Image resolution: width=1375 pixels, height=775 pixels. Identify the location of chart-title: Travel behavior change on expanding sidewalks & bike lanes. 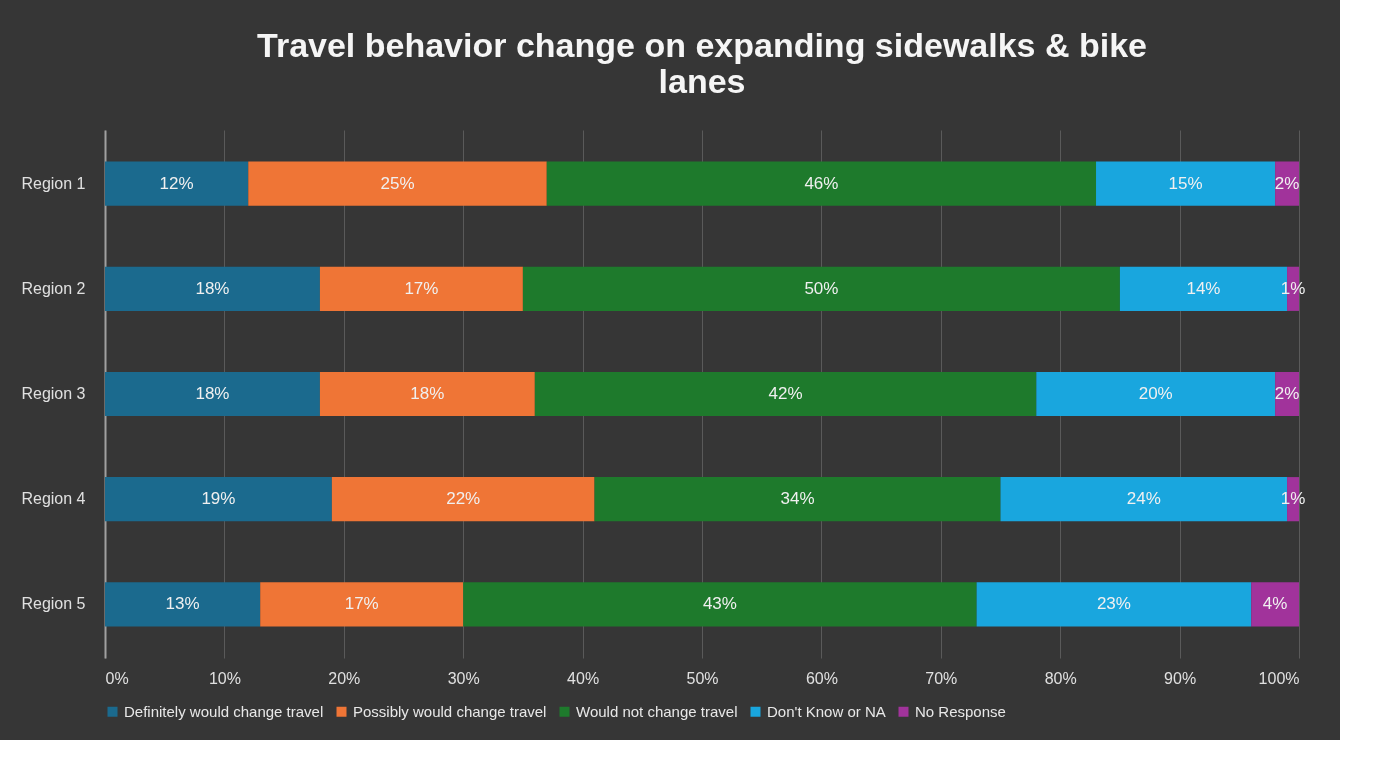
(702, 63).